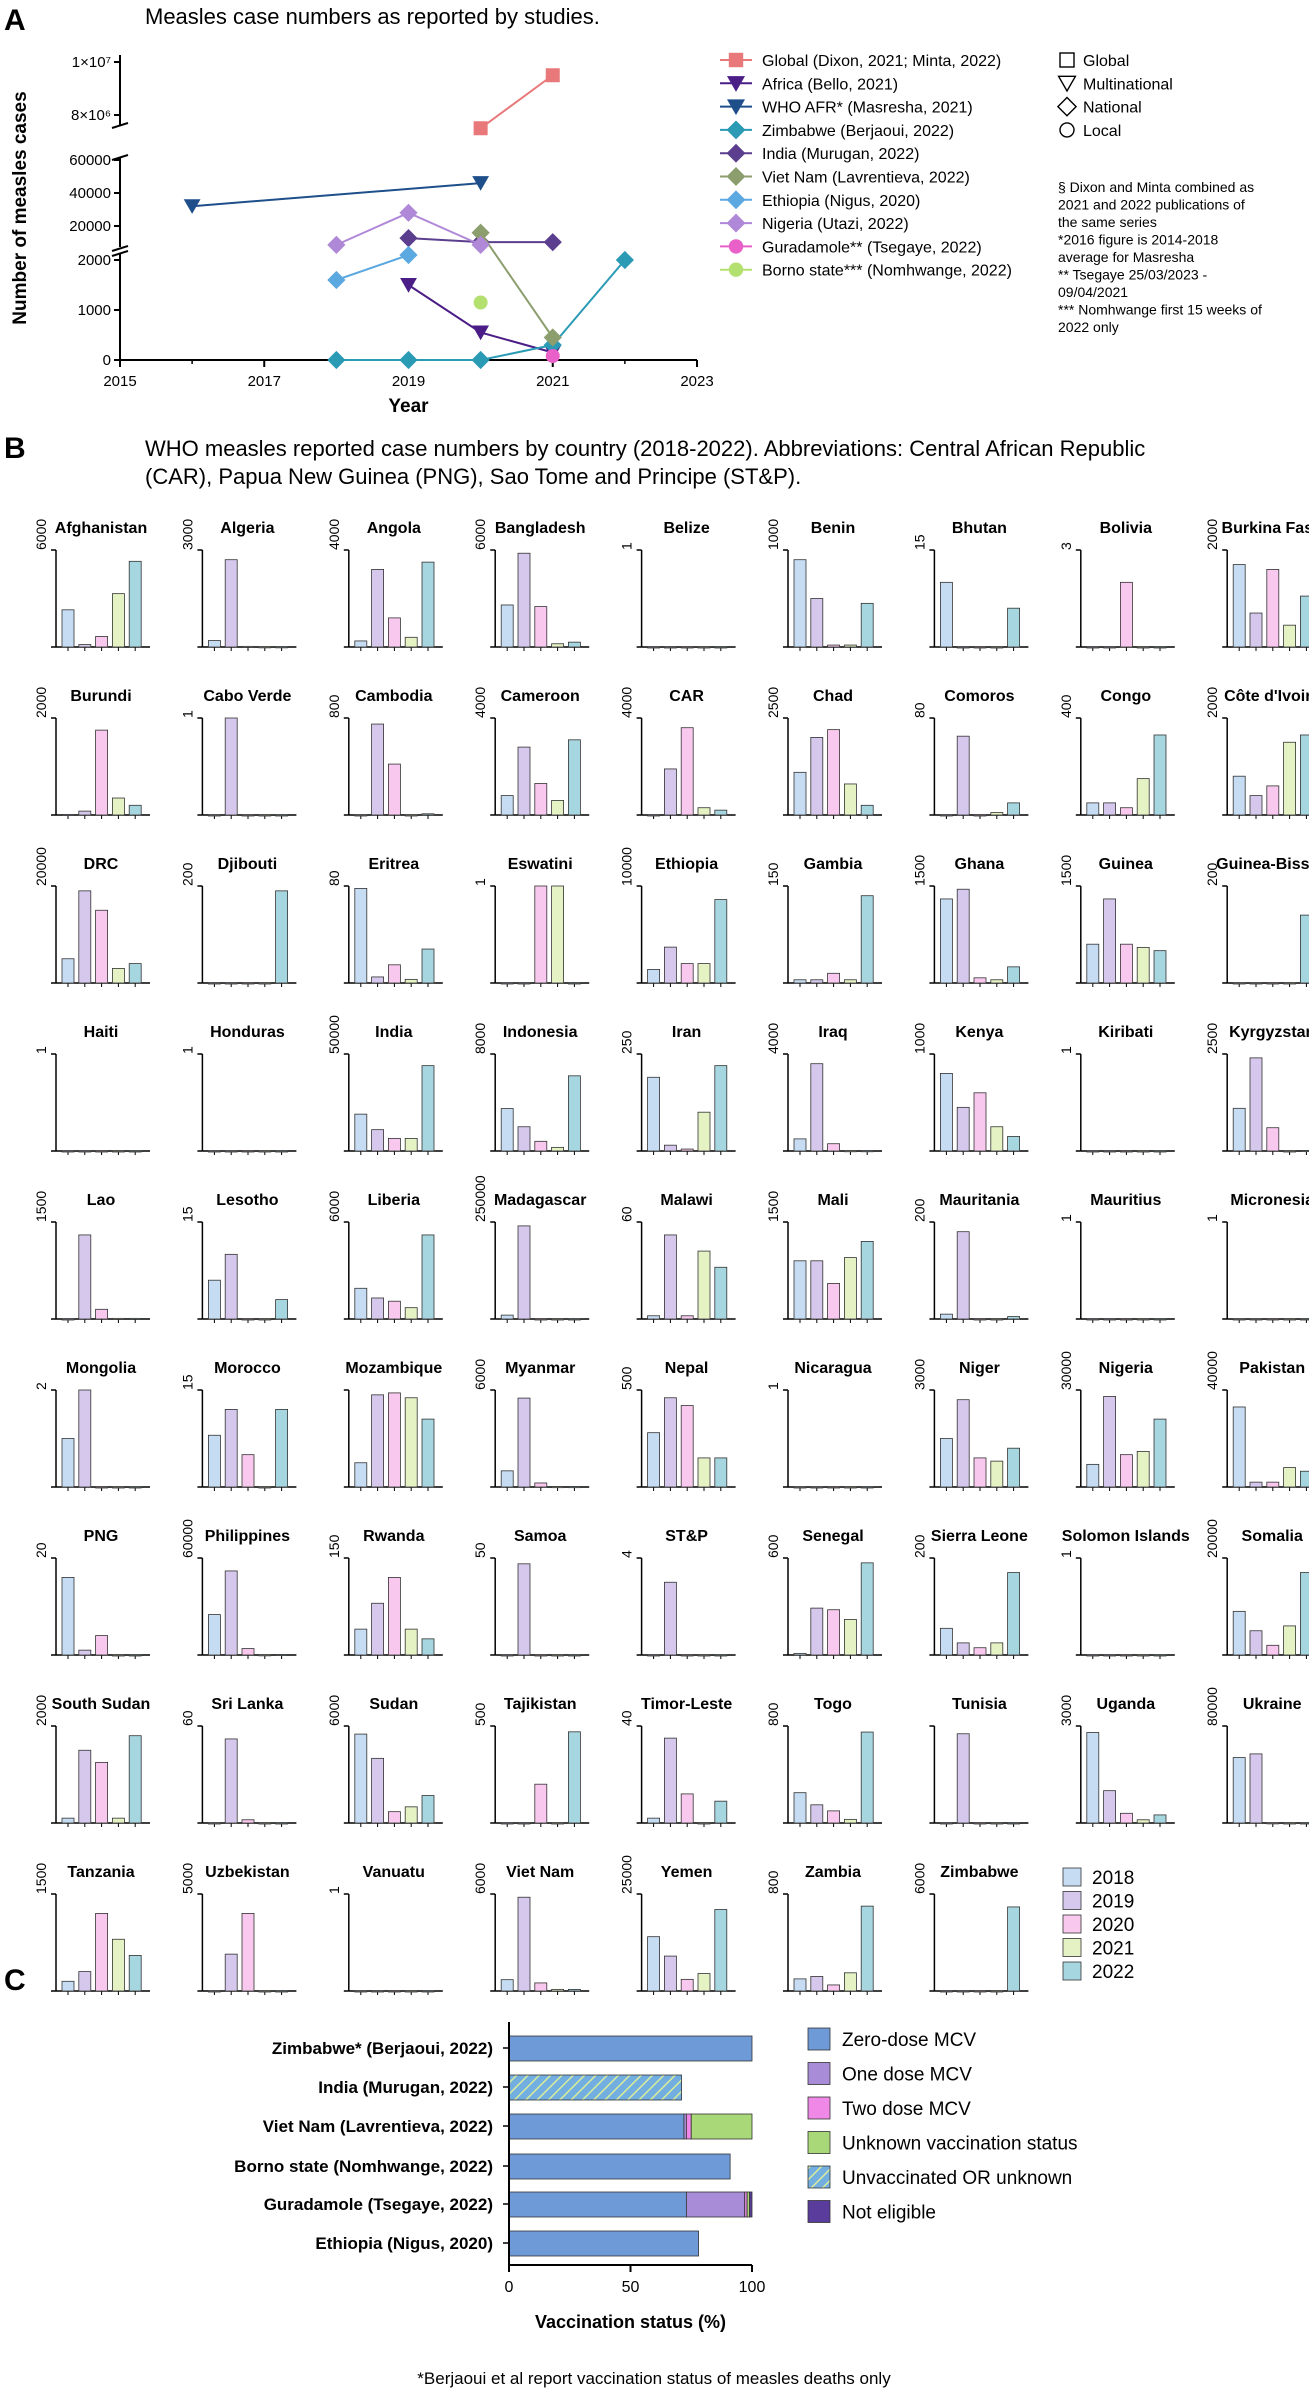 The height and width of the screenshot is (2396, 1309). Describe the element at coordinates (1106, 61) in the screenshot. I see `shape-legend-label: Global` at that location.